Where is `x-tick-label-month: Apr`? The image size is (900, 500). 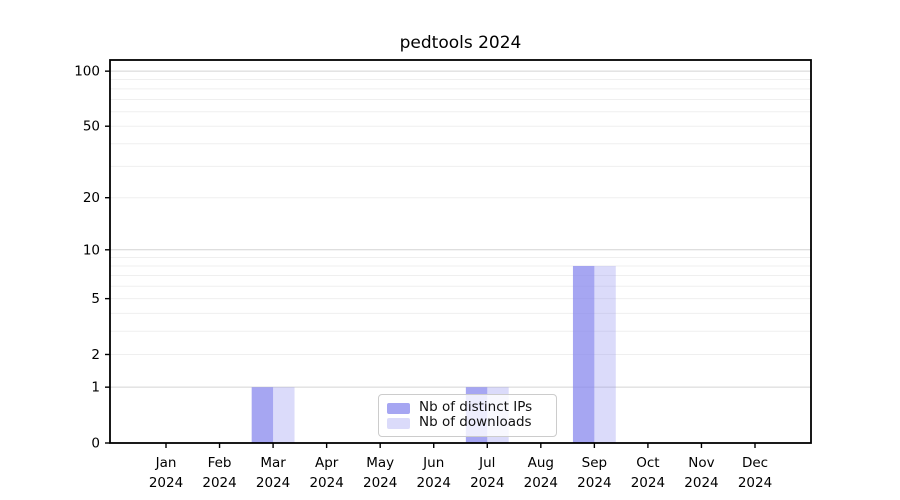
x-tick-label-month: Apr is located at coordinates (327, 463).